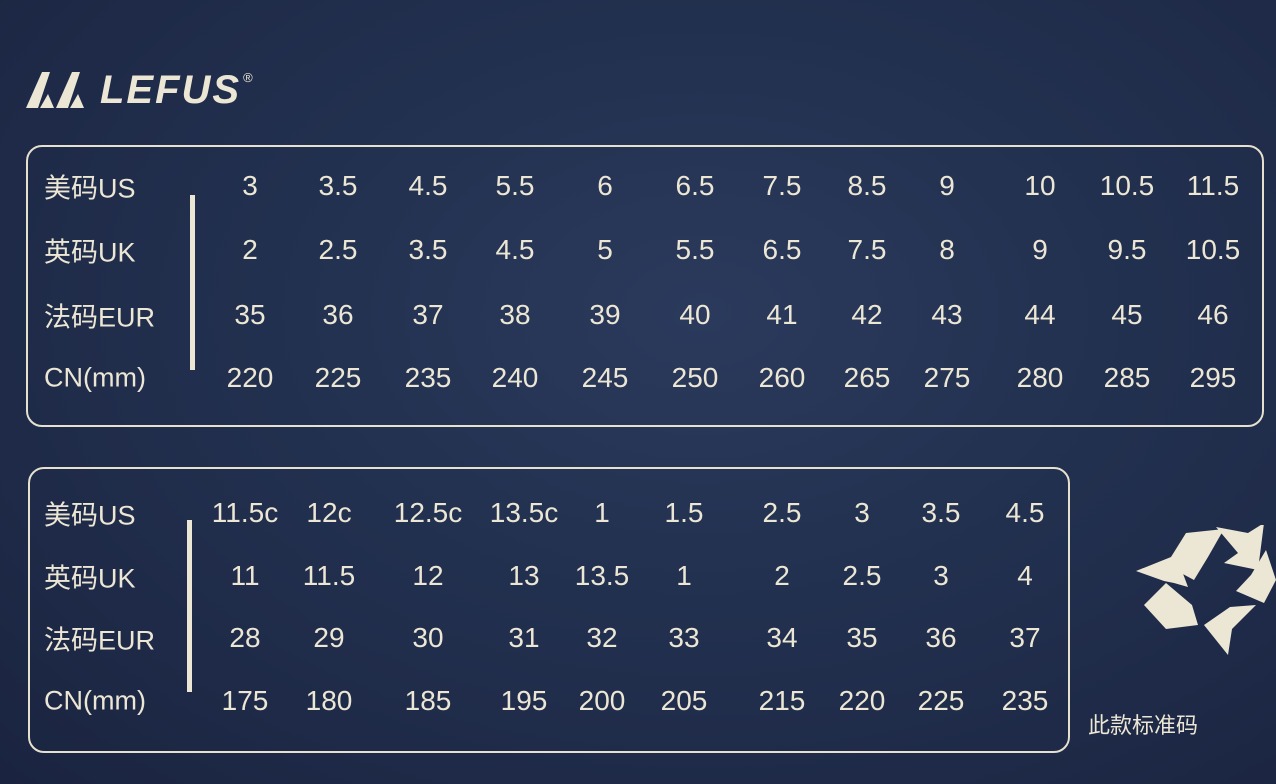 The image size is (1276, 784). Describe the element at coordinates (1040, 377) in the screenshot. I see `size-cell: 280` at that location.